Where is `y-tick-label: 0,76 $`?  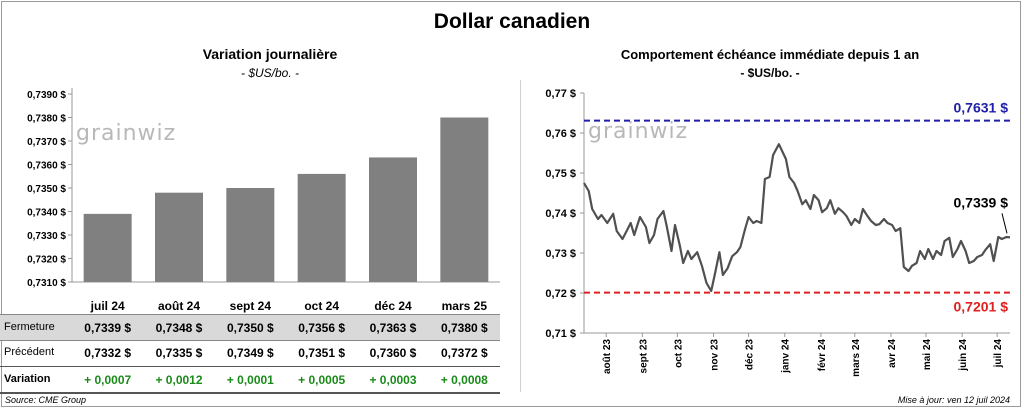 y-tick-label: 0,76 $ is located at coordinates (560, 134).